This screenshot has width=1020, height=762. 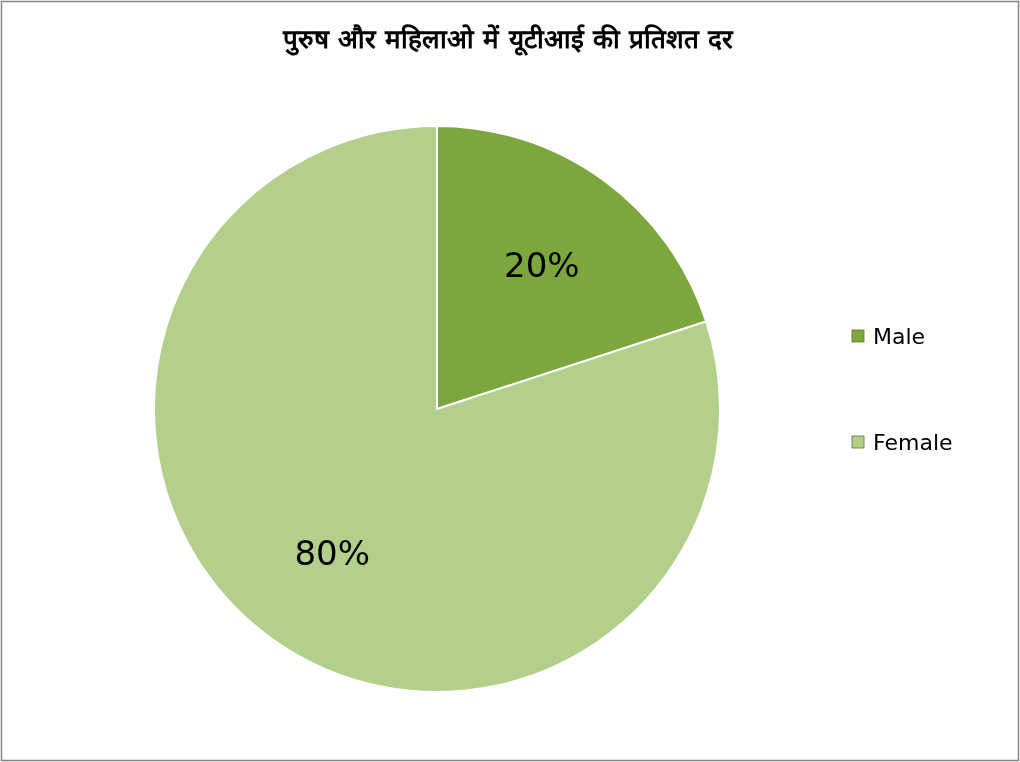 I want to click on legend-label: Female, so click(x=913, y=442).